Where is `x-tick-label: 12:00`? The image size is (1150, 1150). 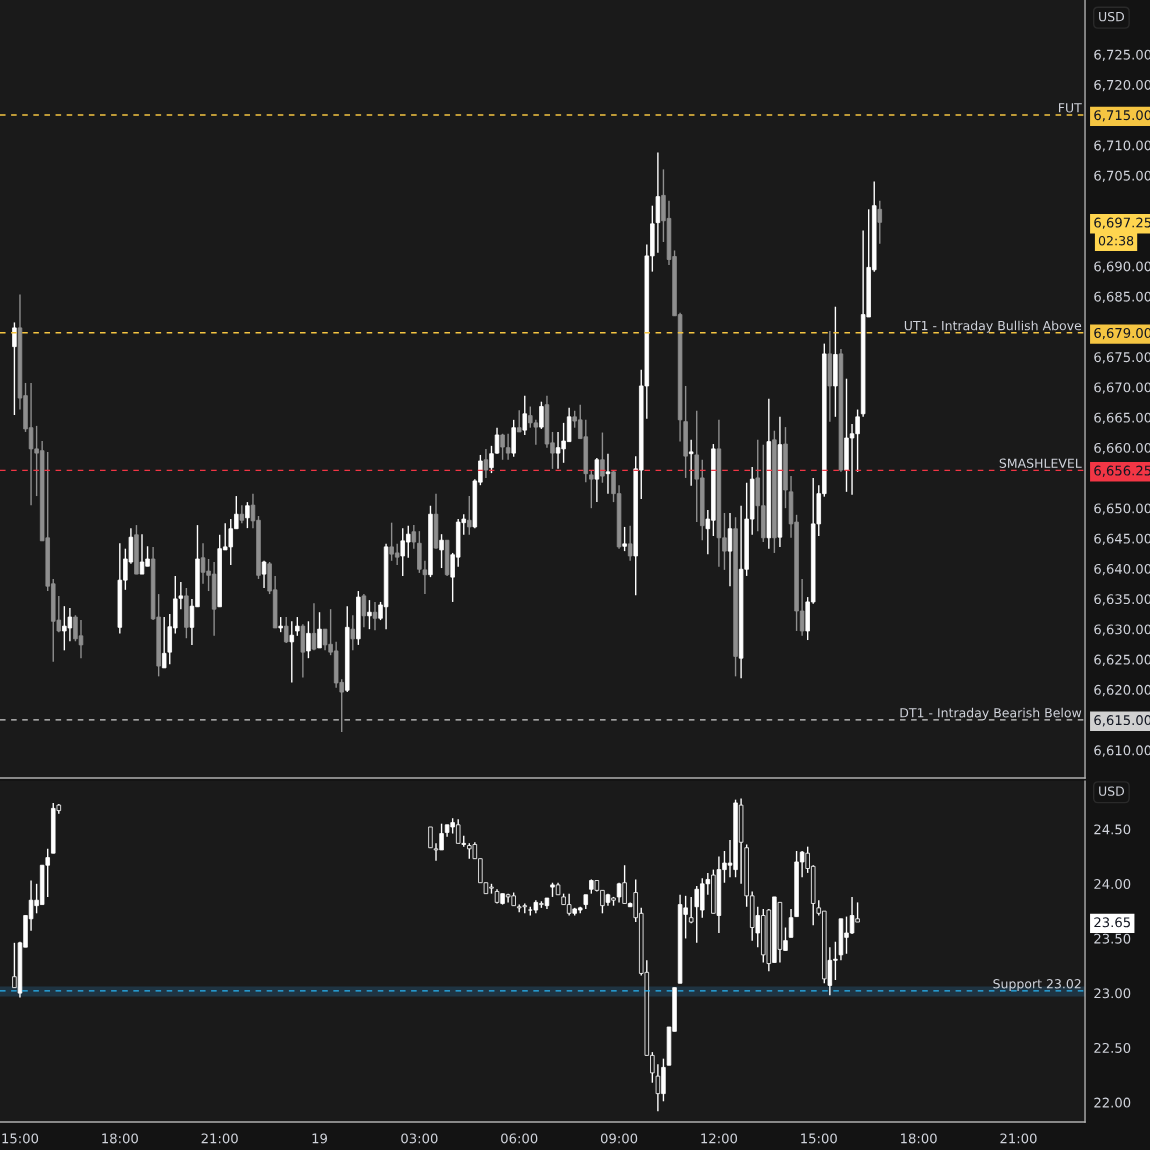 x-tick-label: 12:00 is located at coordinates (719, 1138).